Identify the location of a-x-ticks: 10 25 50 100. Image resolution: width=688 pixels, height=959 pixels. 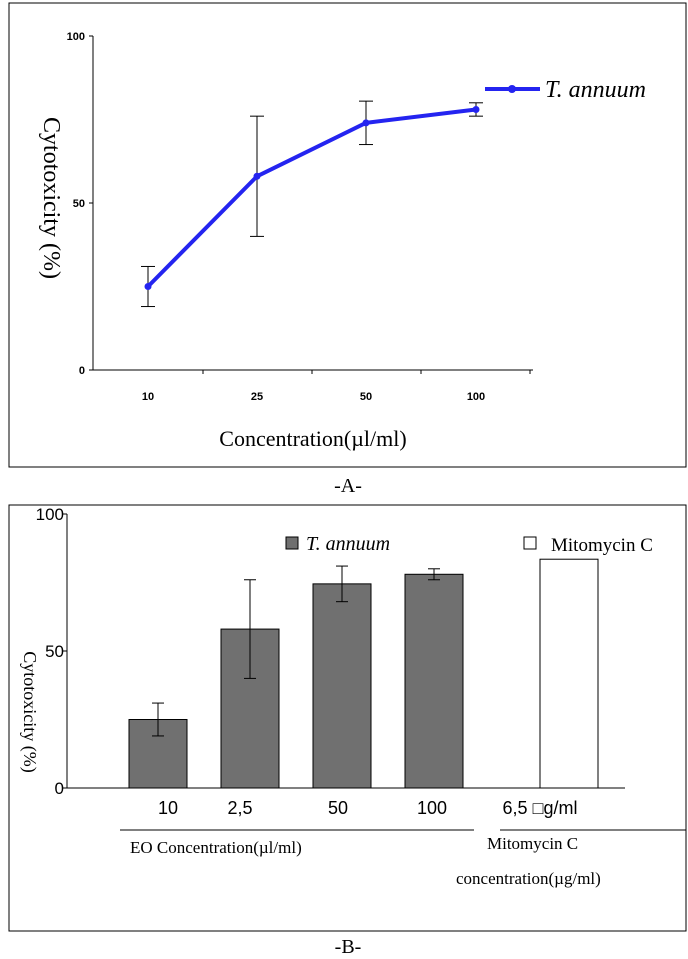
(336, 386).